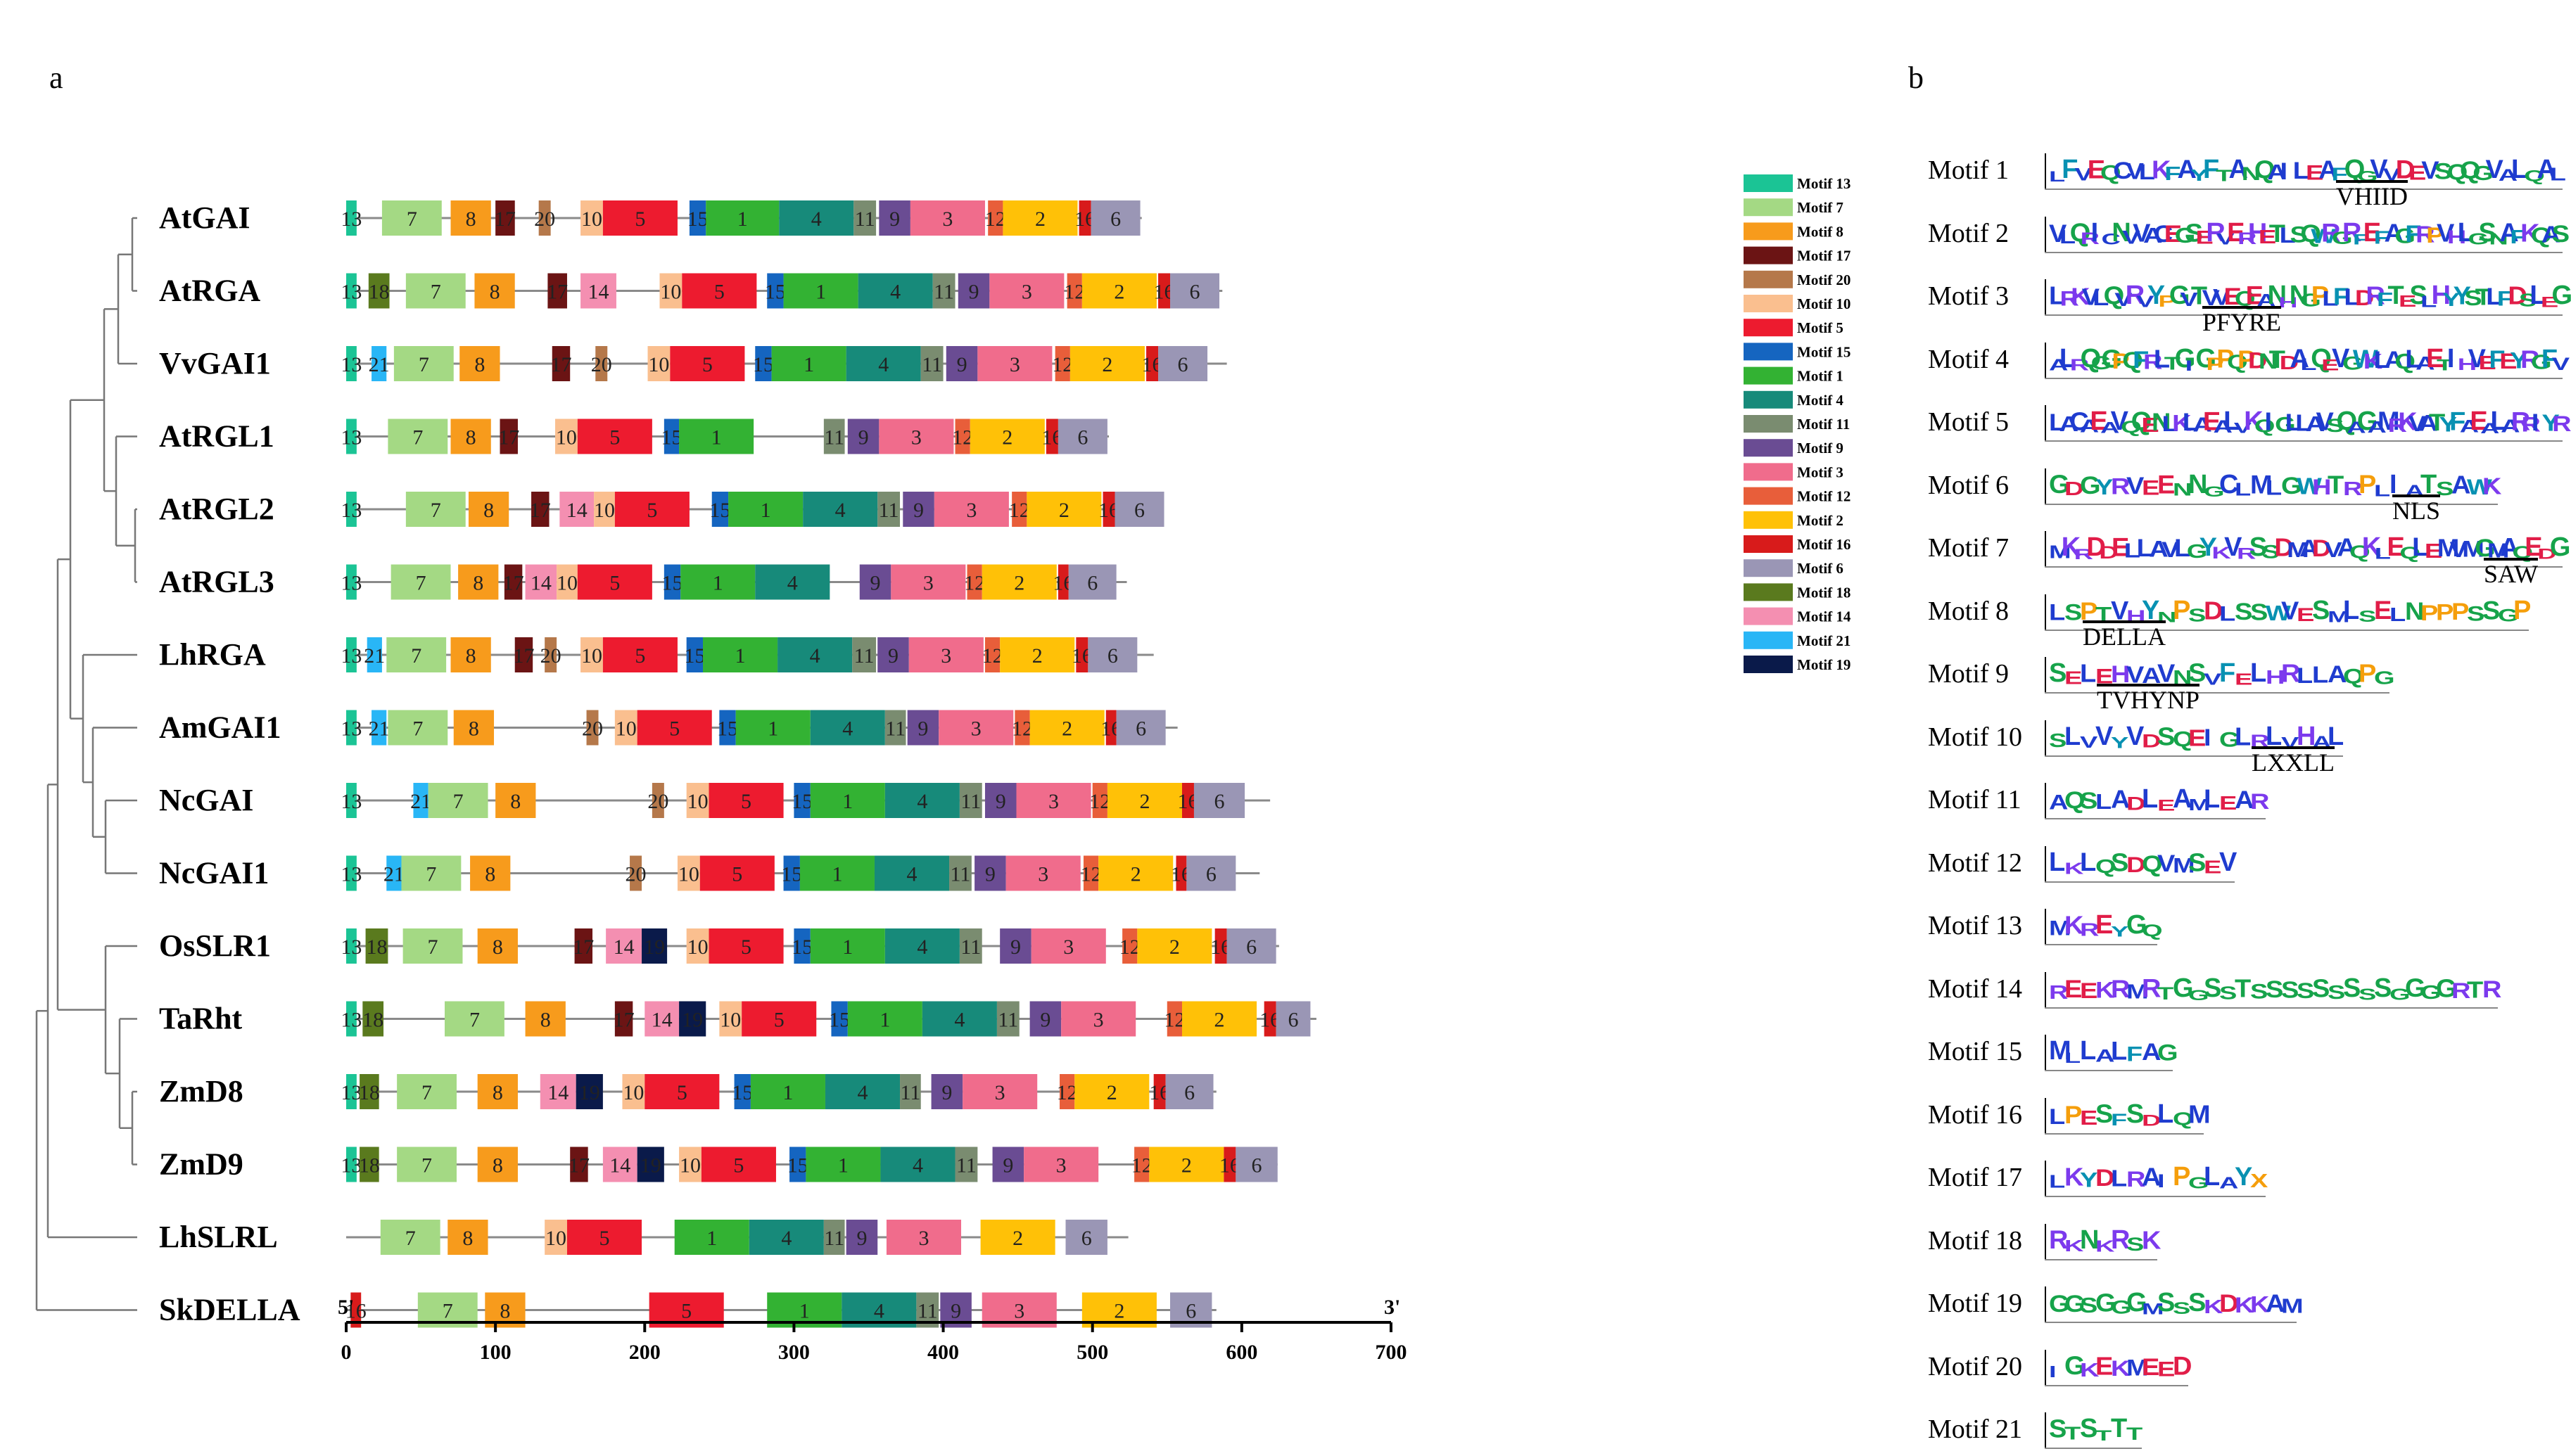 The width and height of the screenshot is (2571, 1456). Describe the element at coordinates (872, 1330) in the screenshot. I see `position-axis: 5' 3' 0 100 200 300 400 500 600 700` at that location.